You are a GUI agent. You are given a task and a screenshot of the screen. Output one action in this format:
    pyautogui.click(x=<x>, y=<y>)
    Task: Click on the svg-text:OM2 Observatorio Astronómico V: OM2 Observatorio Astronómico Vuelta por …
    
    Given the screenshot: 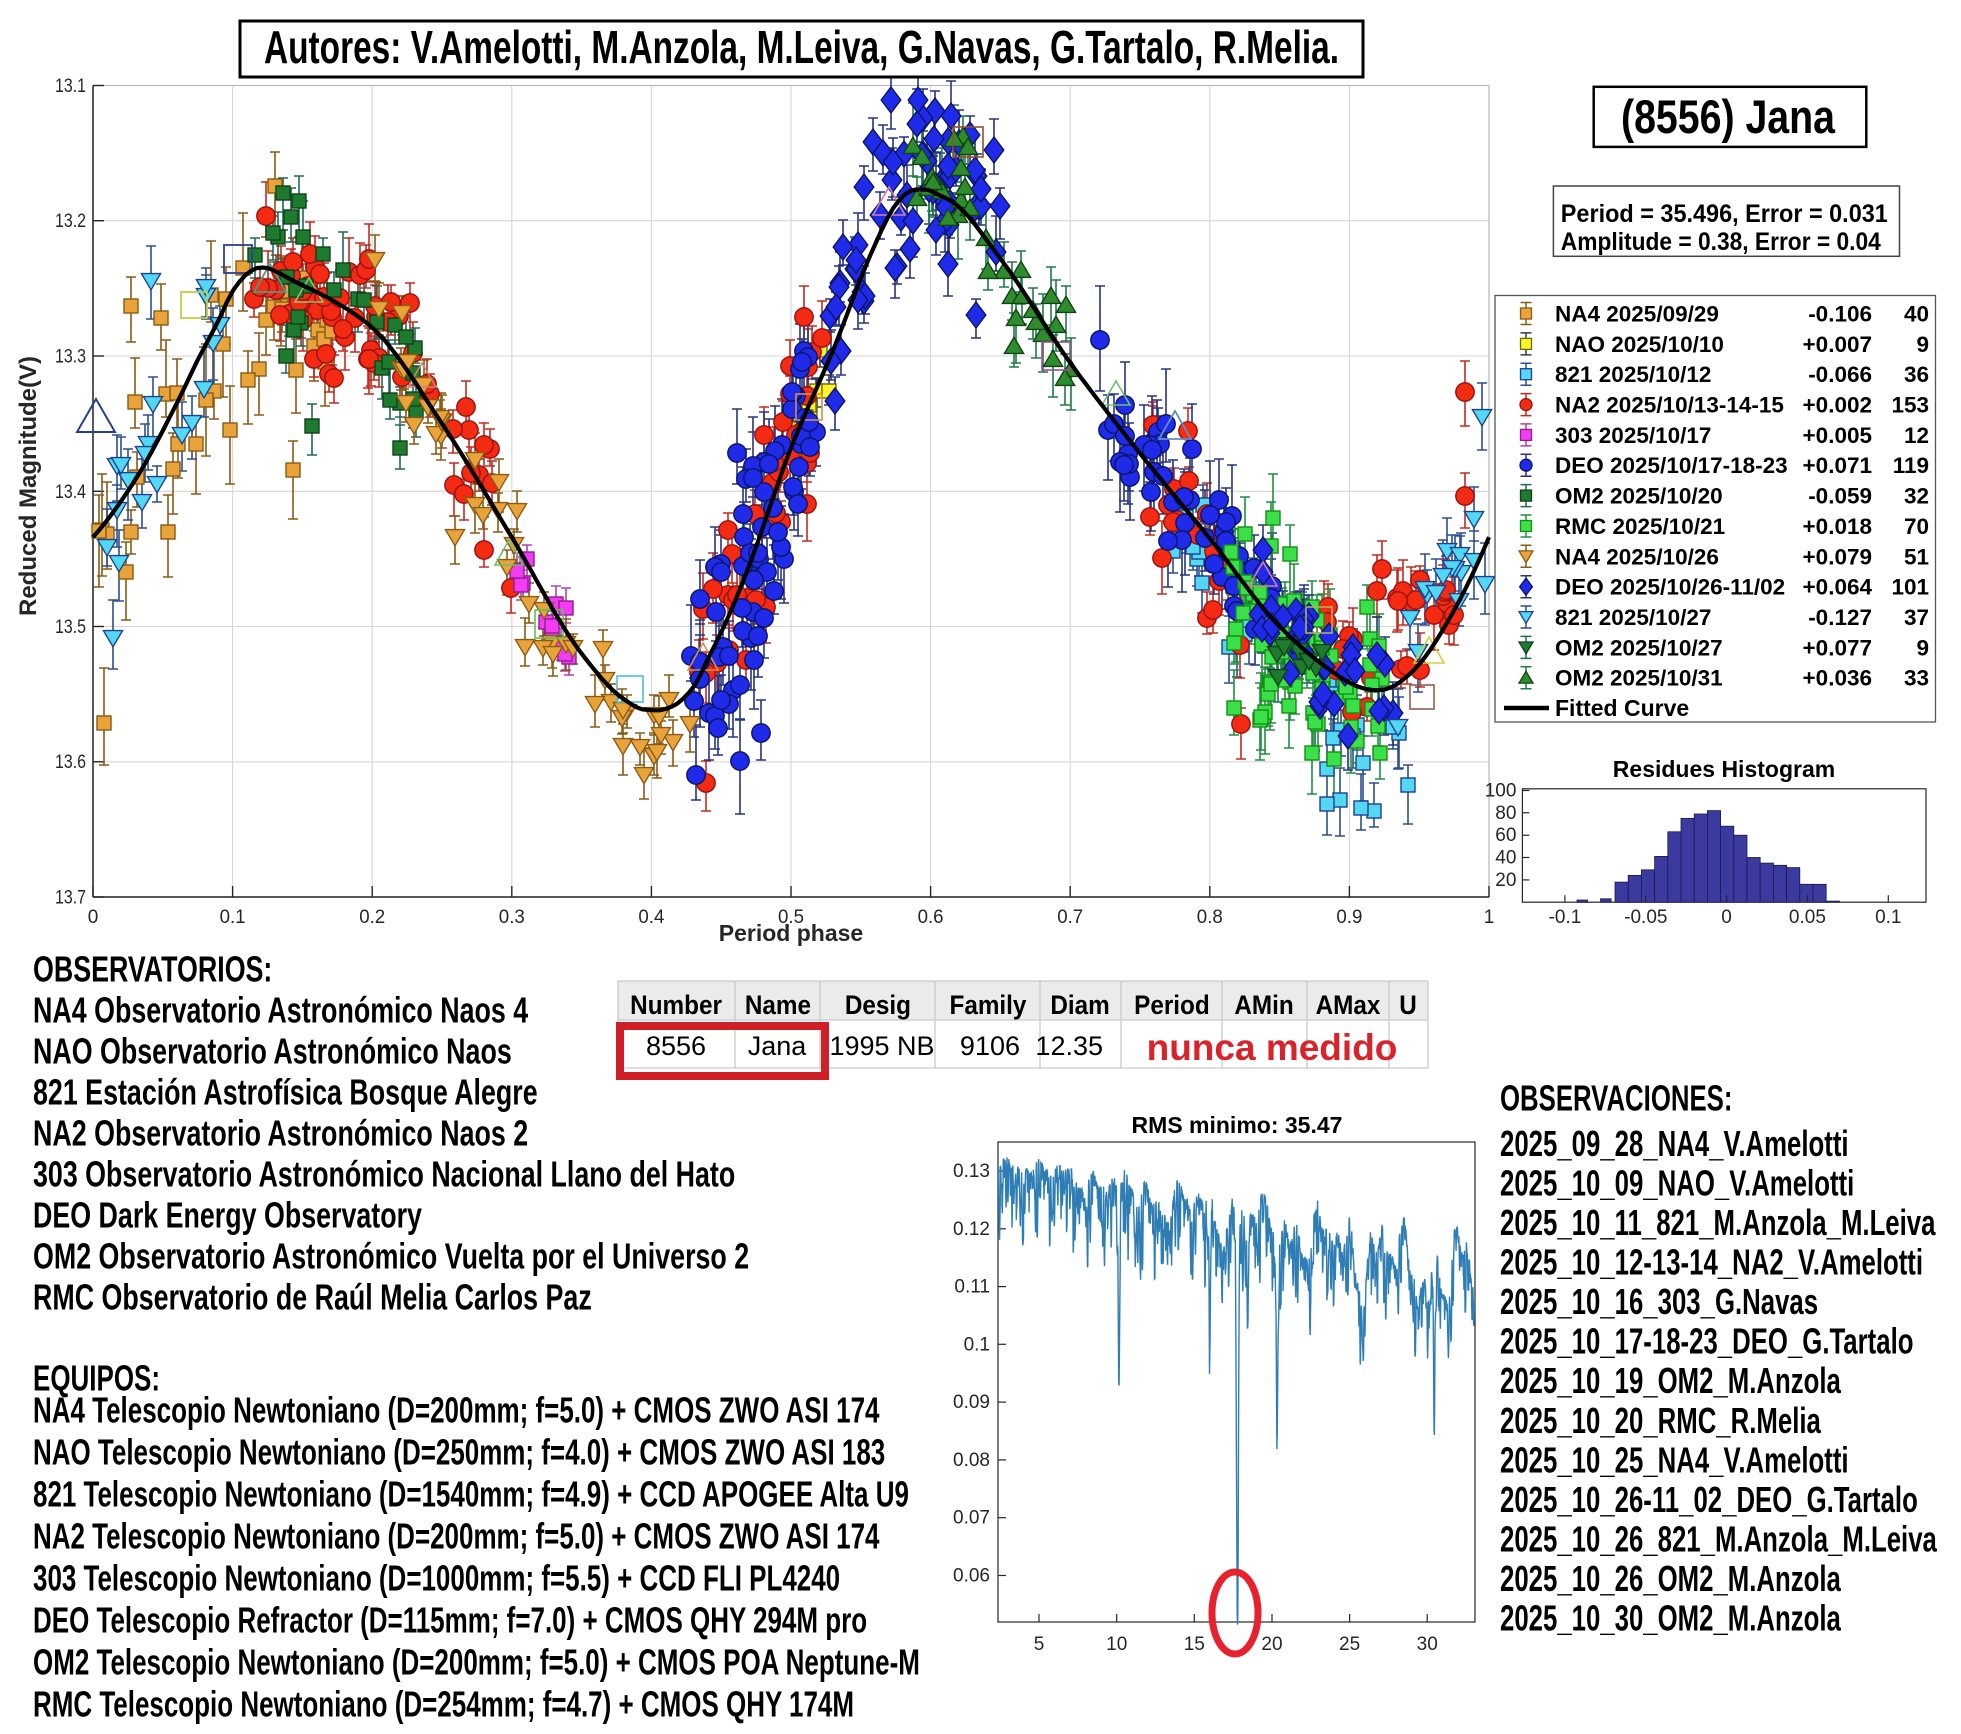 What is the action you would take?
    pyautogui.click(x=391, y=1256)
    